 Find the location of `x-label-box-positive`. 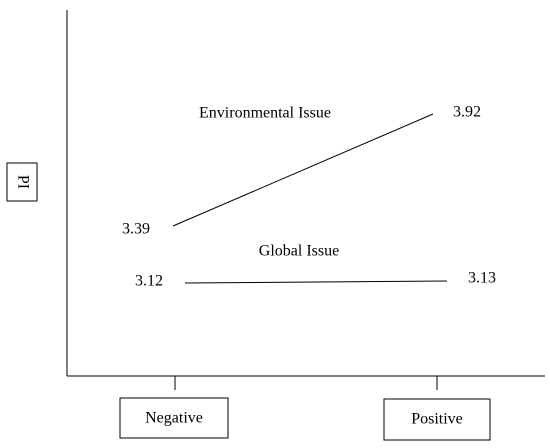

x-label-box-positive is located at coordinates (437, 419).